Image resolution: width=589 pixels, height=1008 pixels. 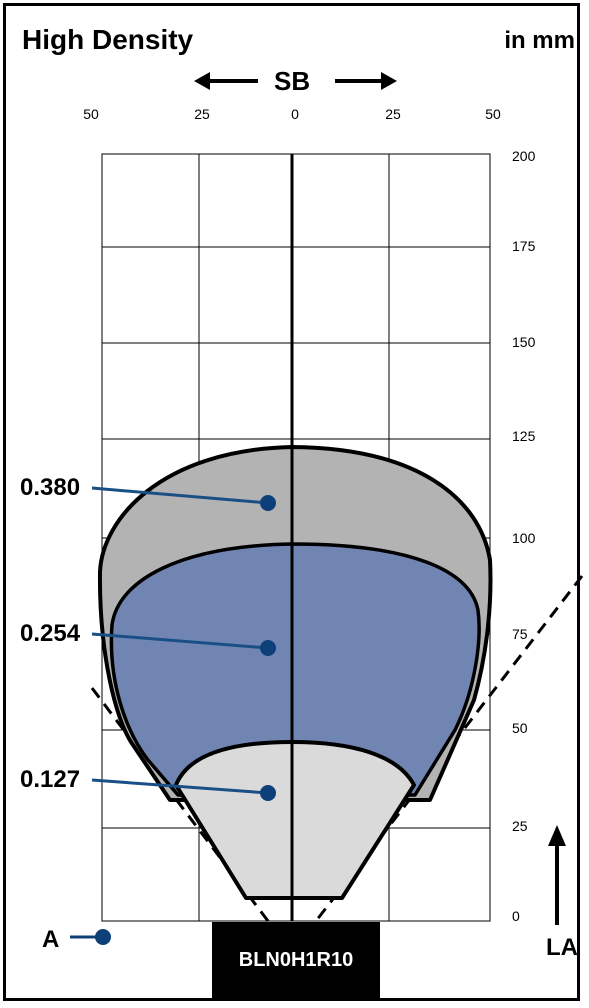 I want to click on la-label: LA, so click(x=562, y=947).